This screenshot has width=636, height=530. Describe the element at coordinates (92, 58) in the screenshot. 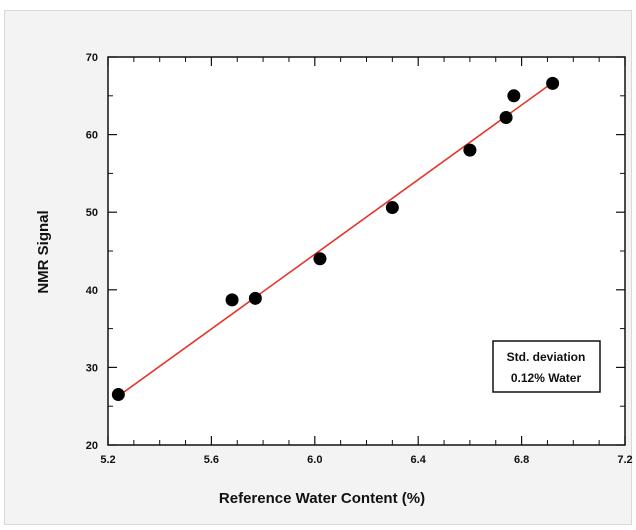

I see `y-tick-label: 70` at that location.